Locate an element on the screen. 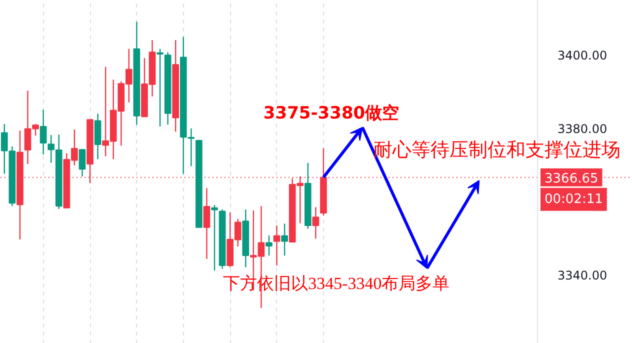 The height and width of the screenshot is (343, 632). y-tick-label: 3380.00 is located at coordinates (583, 129).